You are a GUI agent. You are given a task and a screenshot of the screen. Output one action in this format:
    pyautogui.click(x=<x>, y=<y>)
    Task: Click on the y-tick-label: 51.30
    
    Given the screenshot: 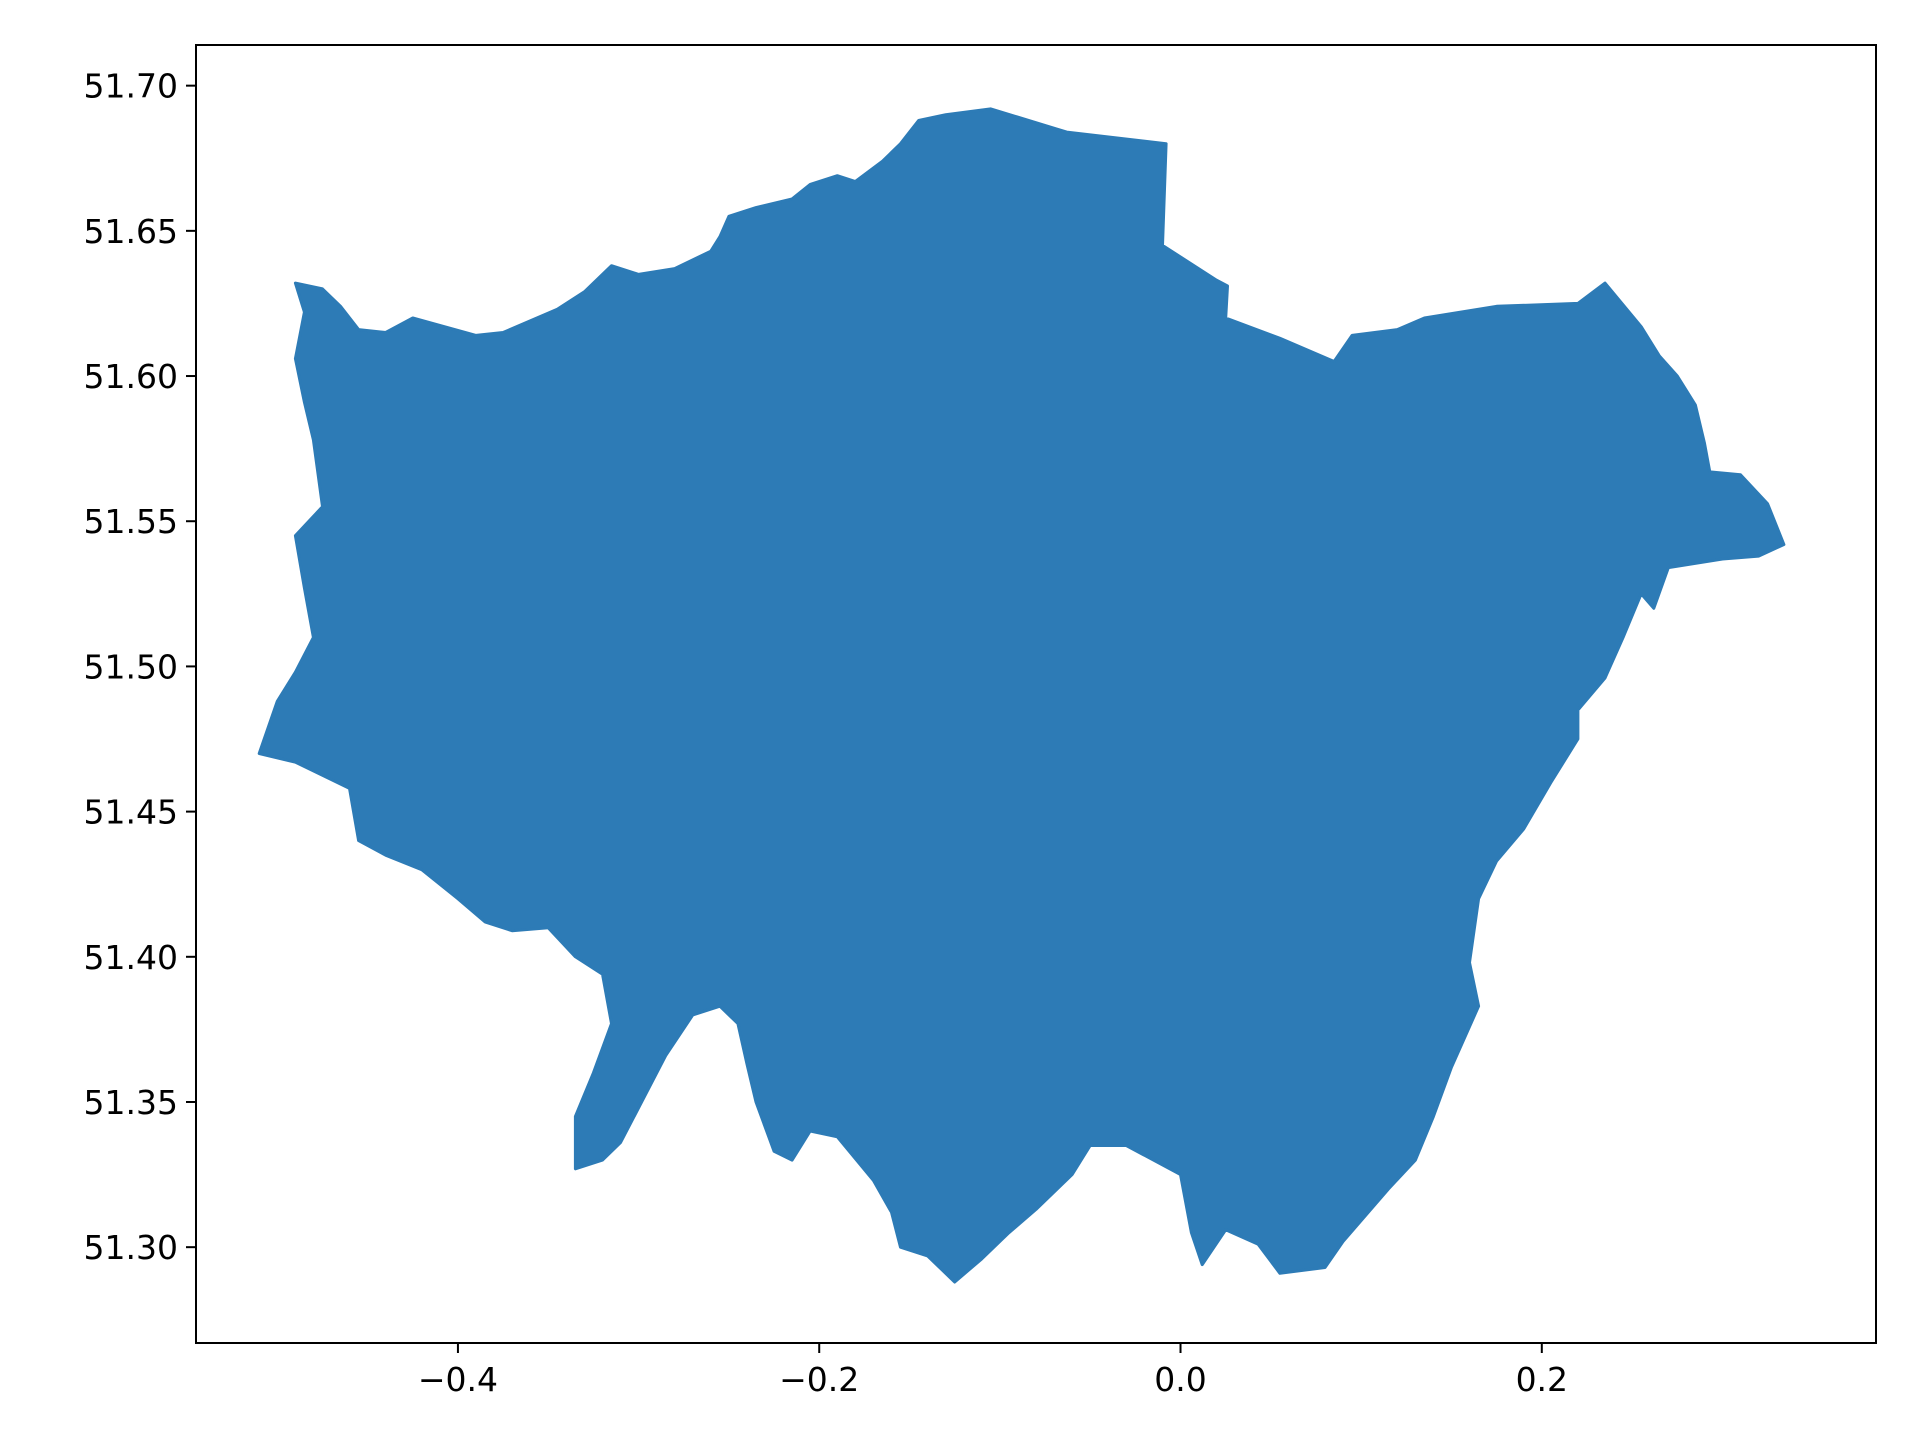 What is the action you would take?
    pyautogui.click(x=131, y=1247)
    